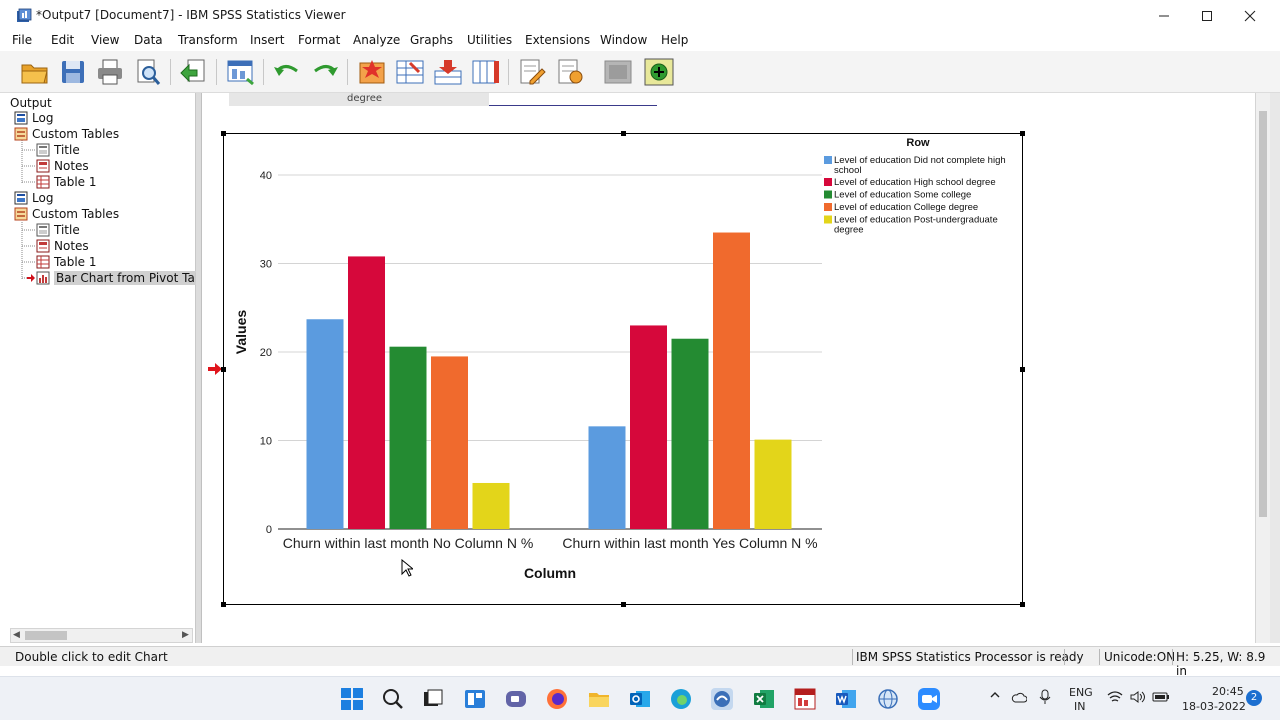 This screenshot has width=1280, height=720. What do you see at coordinates (618, 72) in the screenshot?
I see `disabled-icon` at bounding box center [618, 72].